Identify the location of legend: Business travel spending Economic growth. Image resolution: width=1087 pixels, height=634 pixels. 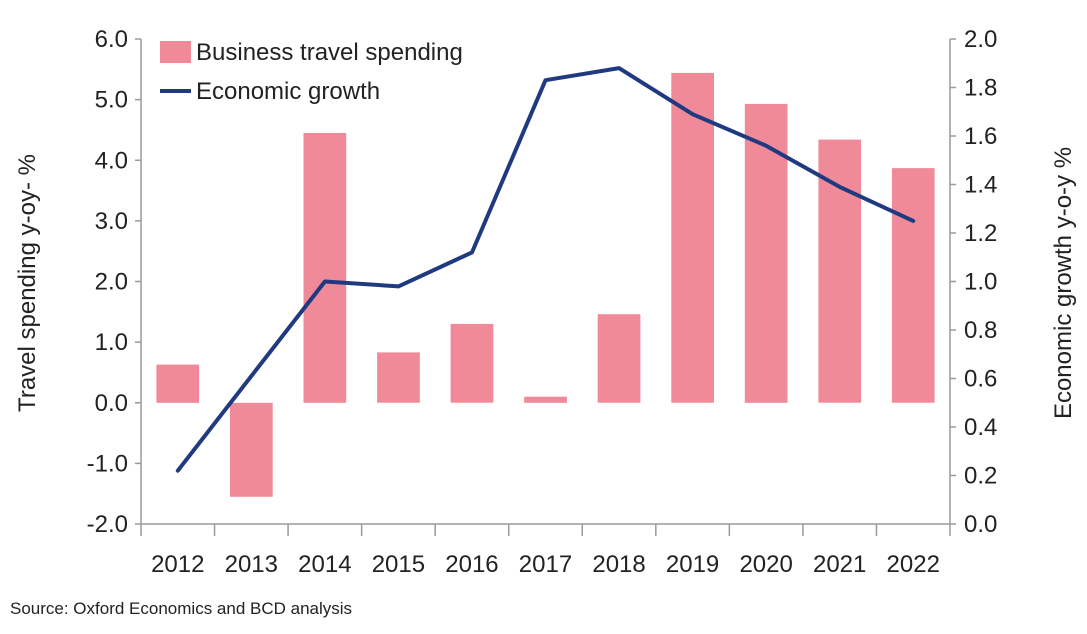
(311, 72).